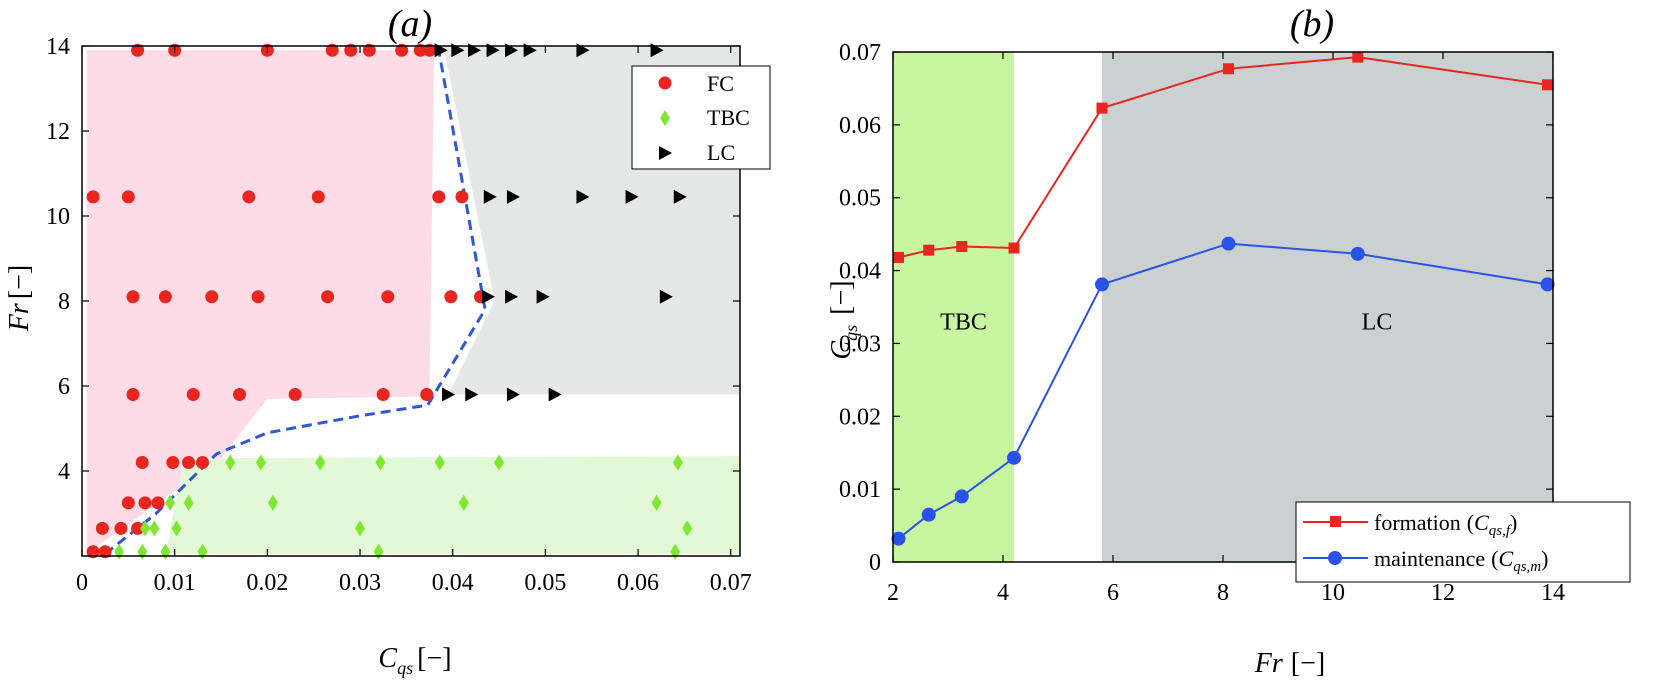 The width and height of the screenshot is (1661, 682). Describe the element at coordinates (665, 83) in the screenshot. I see `legend-fc-marker` at that location.